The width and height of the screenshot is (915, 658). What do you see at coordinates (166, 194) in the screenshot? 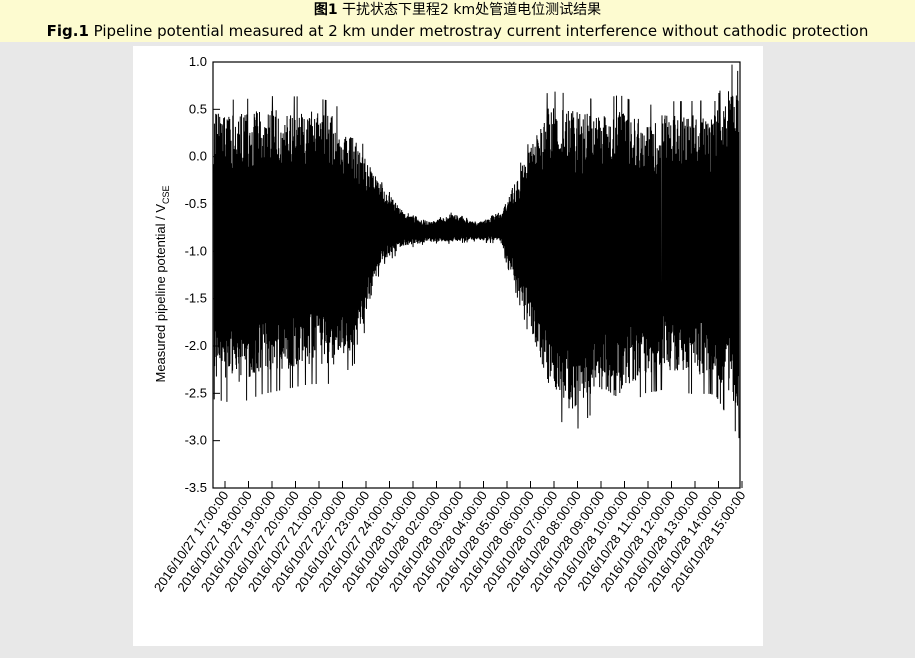
I see `y-axis-title-subscript: CSE` at bounding box center [166, 194].